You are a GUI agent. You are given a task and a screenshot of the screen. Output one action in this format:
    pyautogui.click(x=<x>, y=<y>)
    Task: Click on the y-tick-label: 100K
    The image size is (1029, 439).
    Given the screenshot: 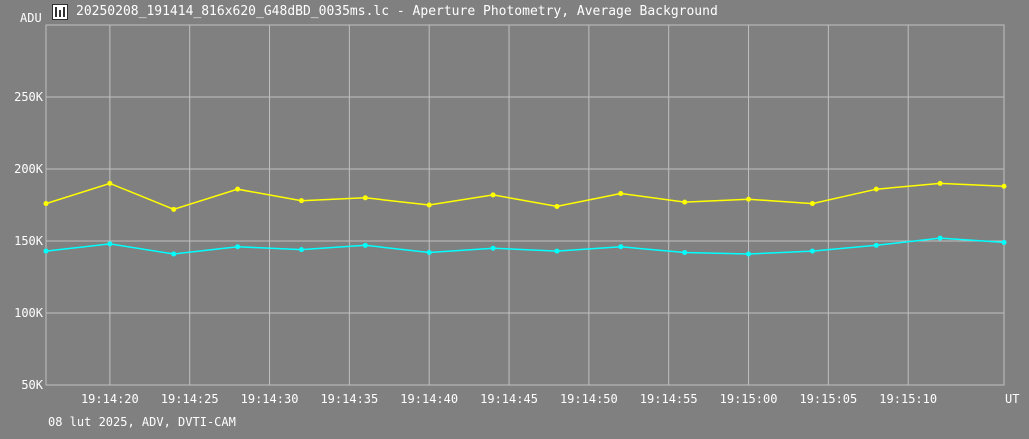 What is the action you would take?
    pyautogui.click(x=29, y=313)
    